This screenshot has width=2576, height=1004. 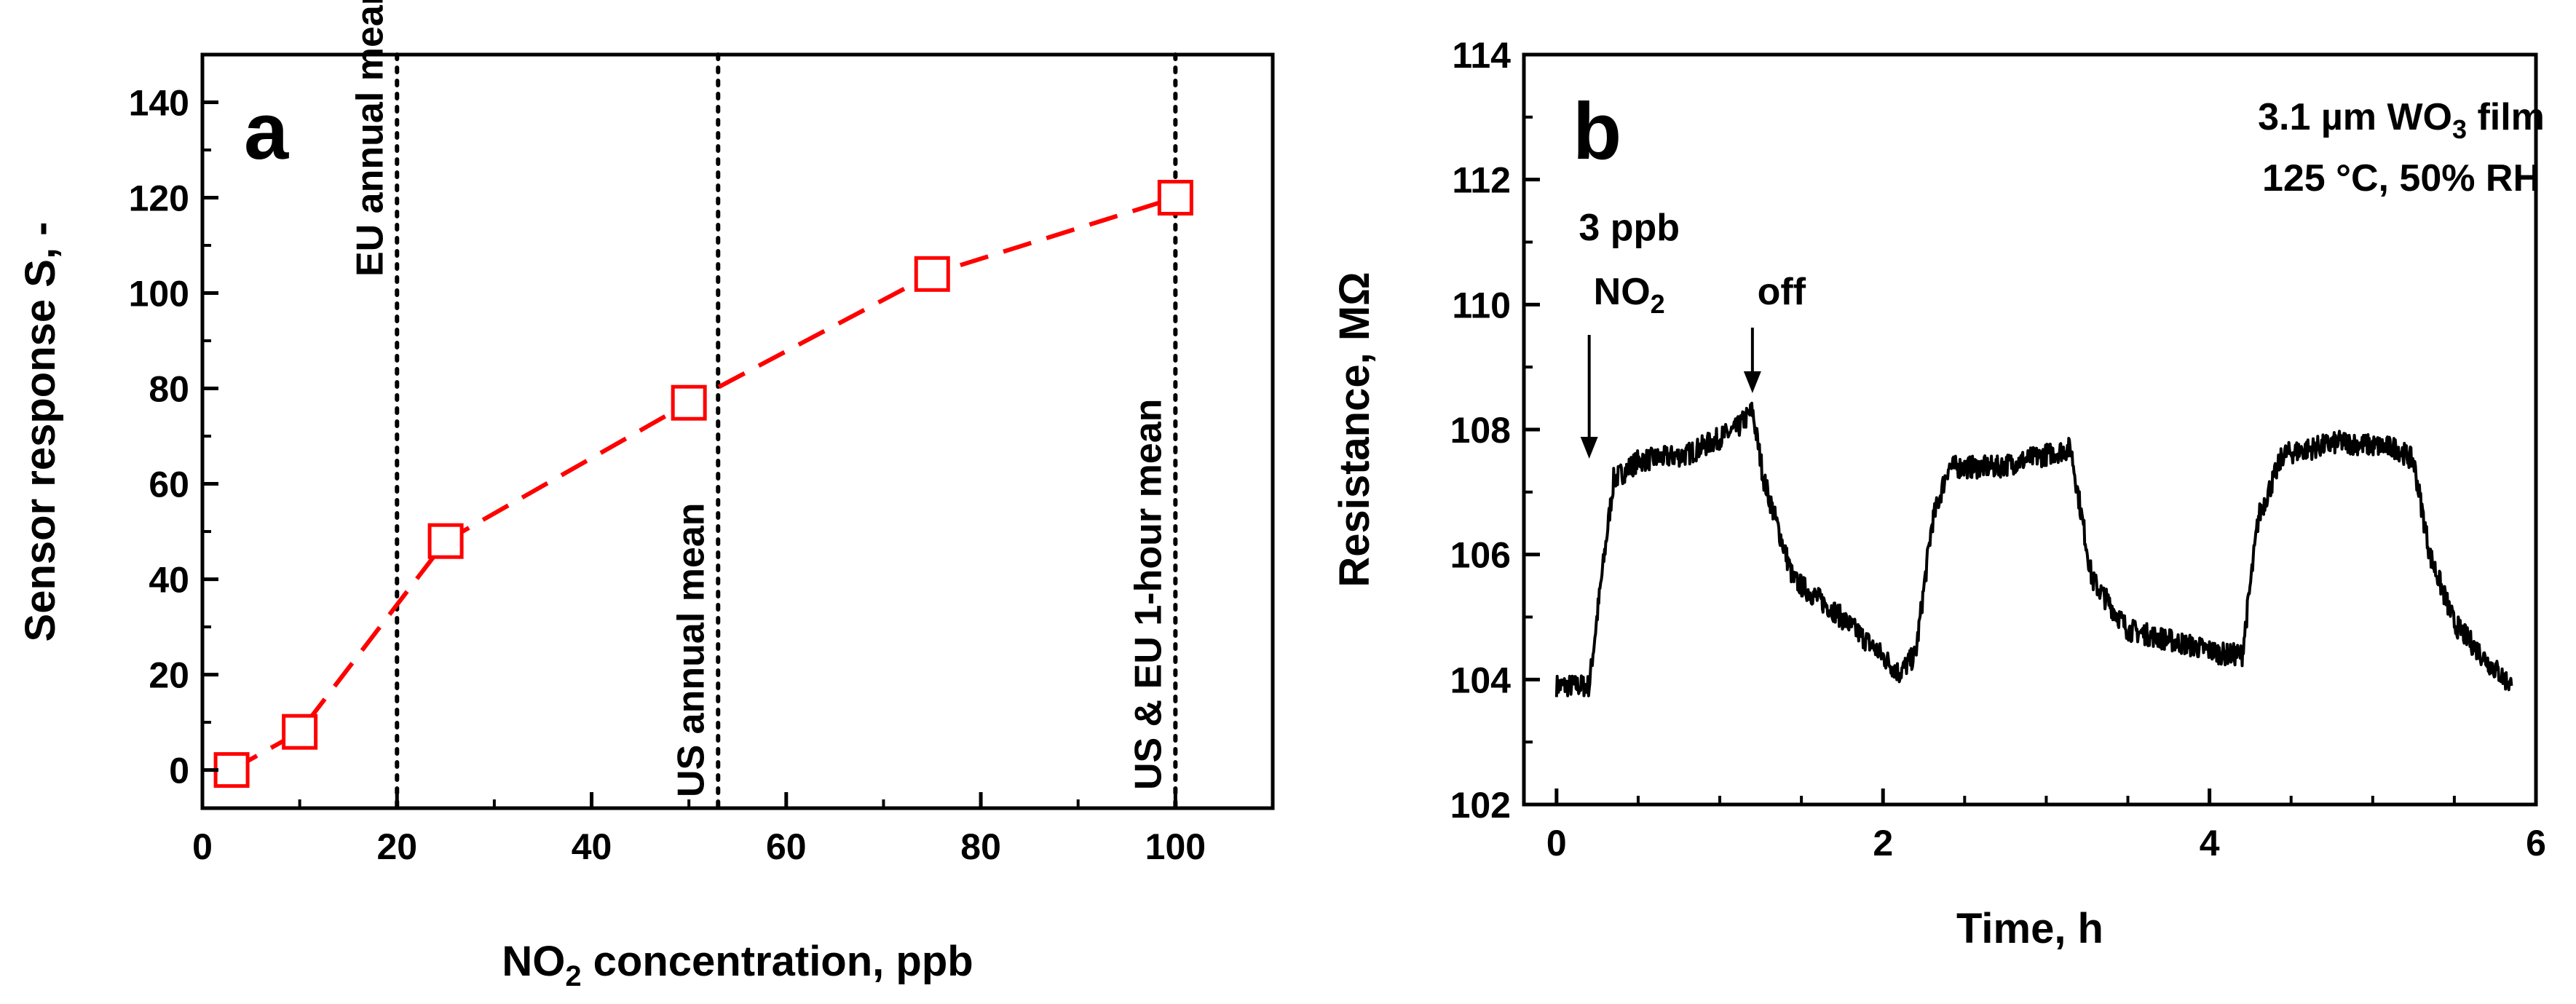 I want to click on panel-b-x-axis-title: Time, h, so click(x=2029, y=928).